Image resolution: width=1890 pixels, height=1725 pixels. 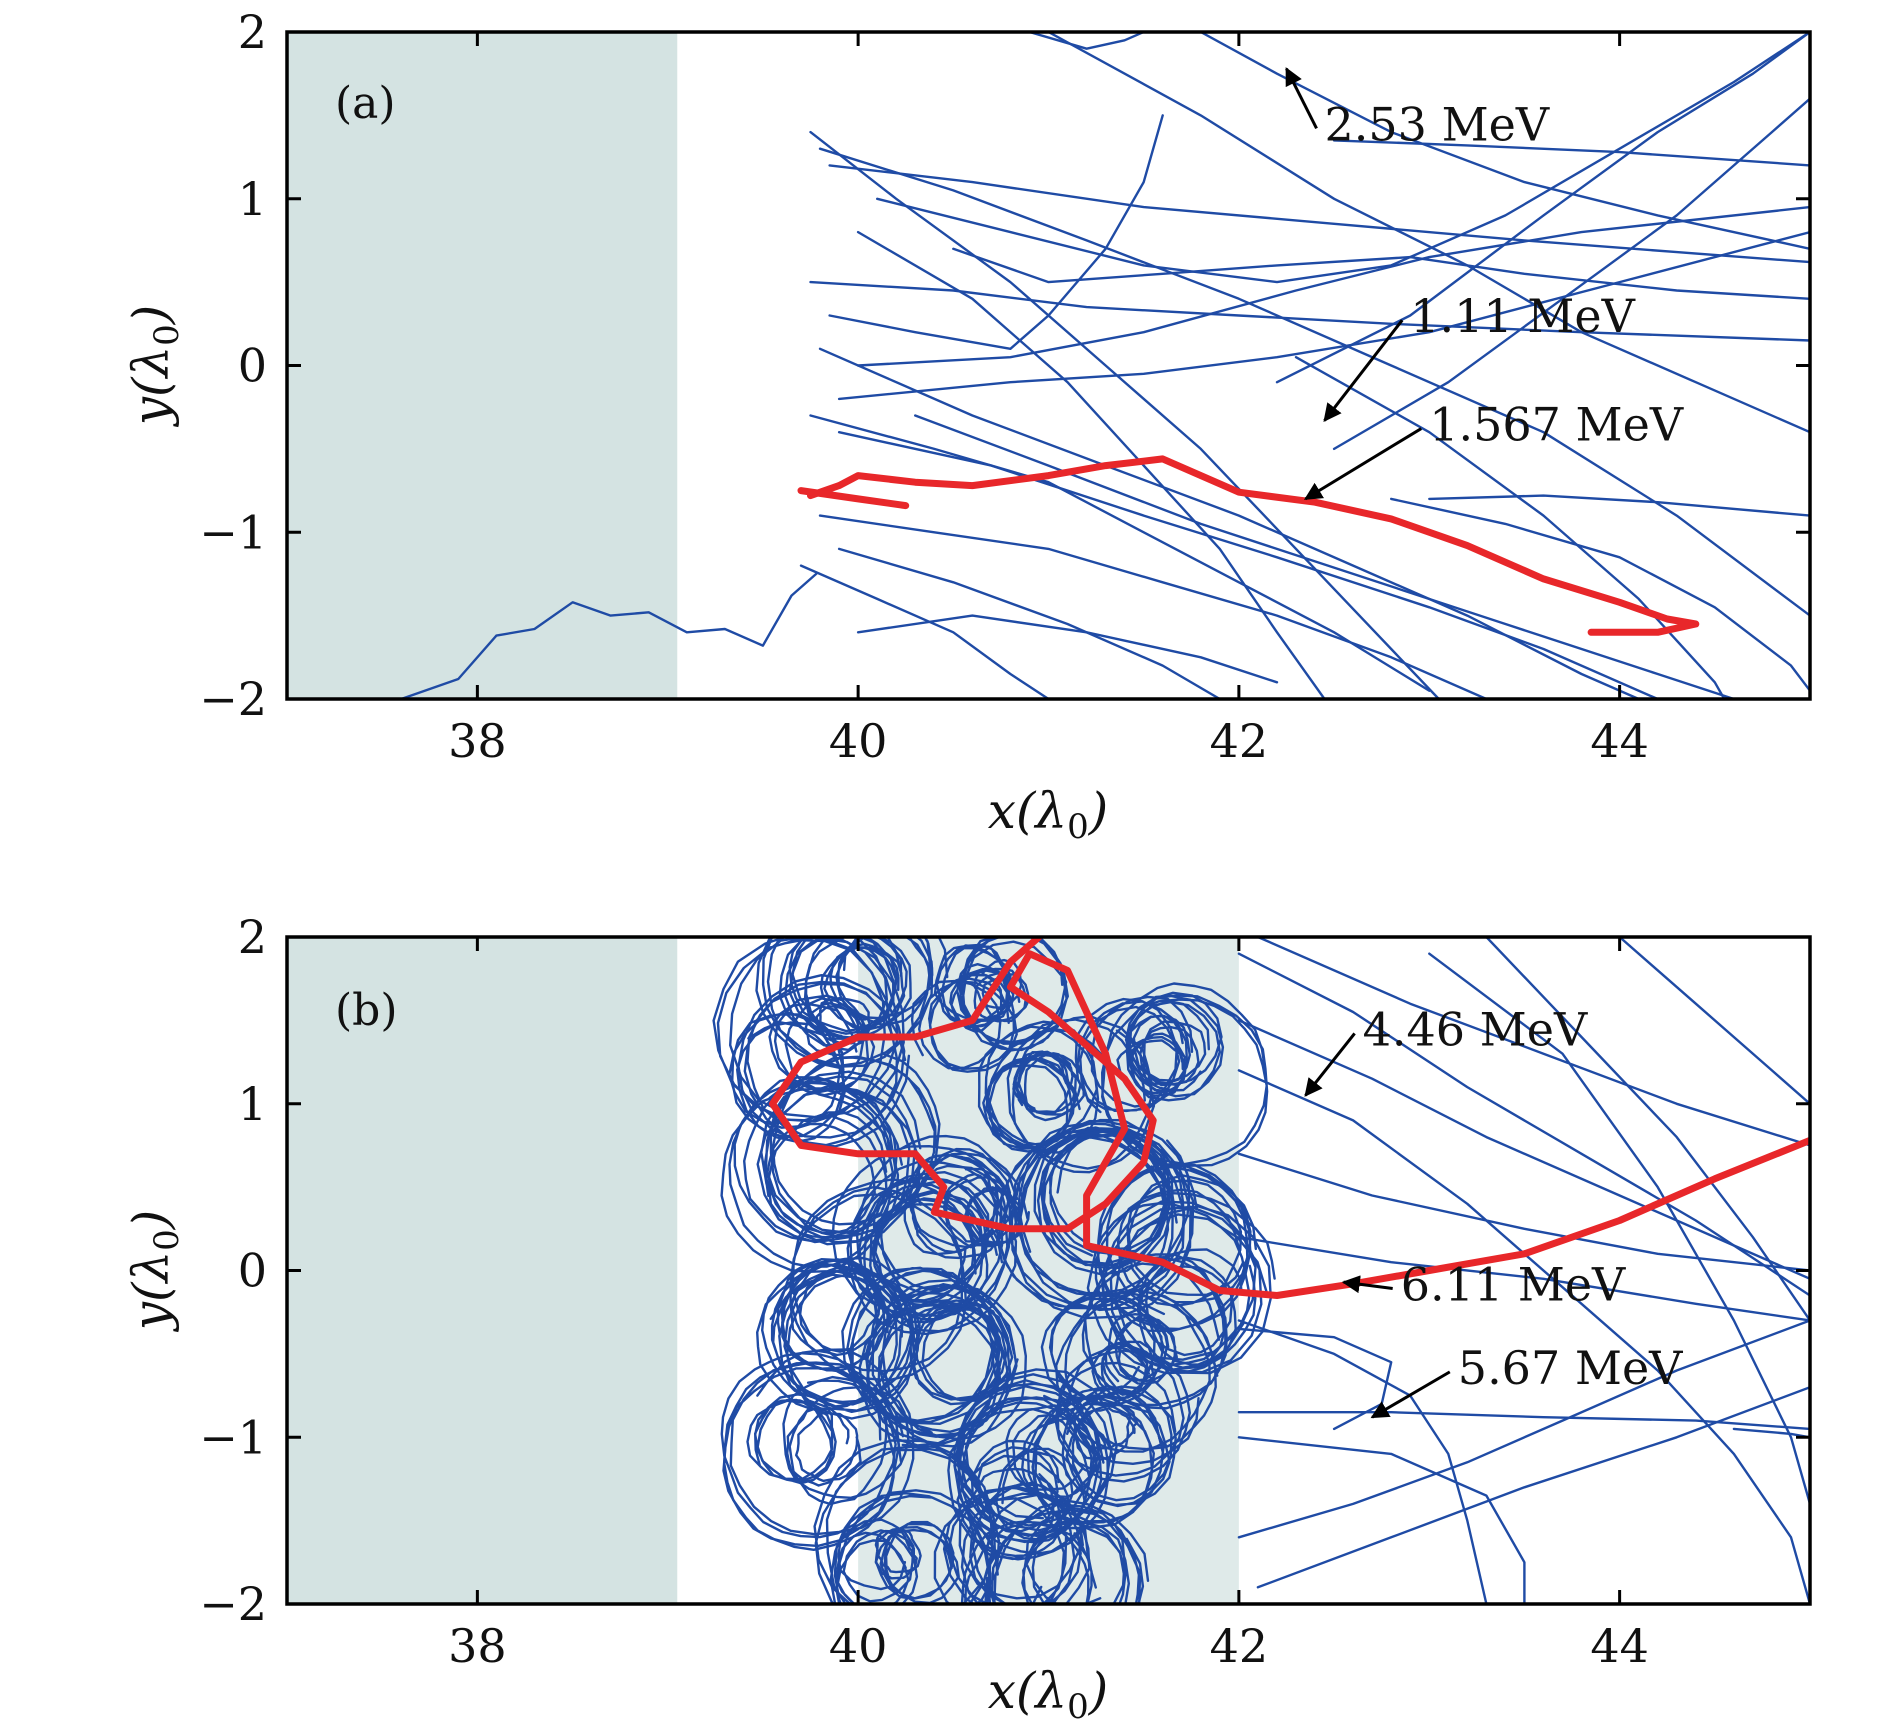 I want to click on panel-b-label: (b), so click(x=366, y=1010).